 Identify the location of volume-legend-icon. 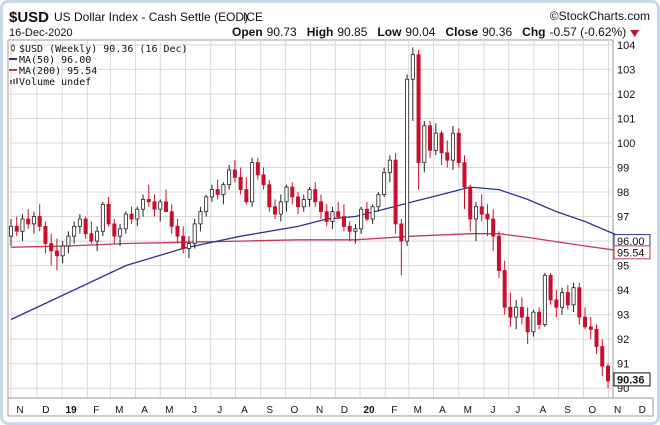
(17, 81).